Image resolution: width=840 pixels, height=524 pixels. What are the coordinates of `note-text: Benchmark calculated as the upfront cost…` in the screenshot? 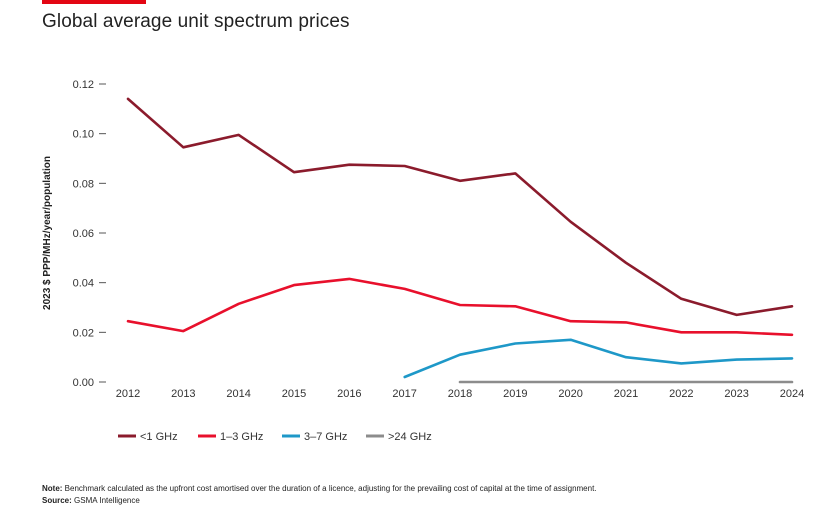 It's located at (329, 488).